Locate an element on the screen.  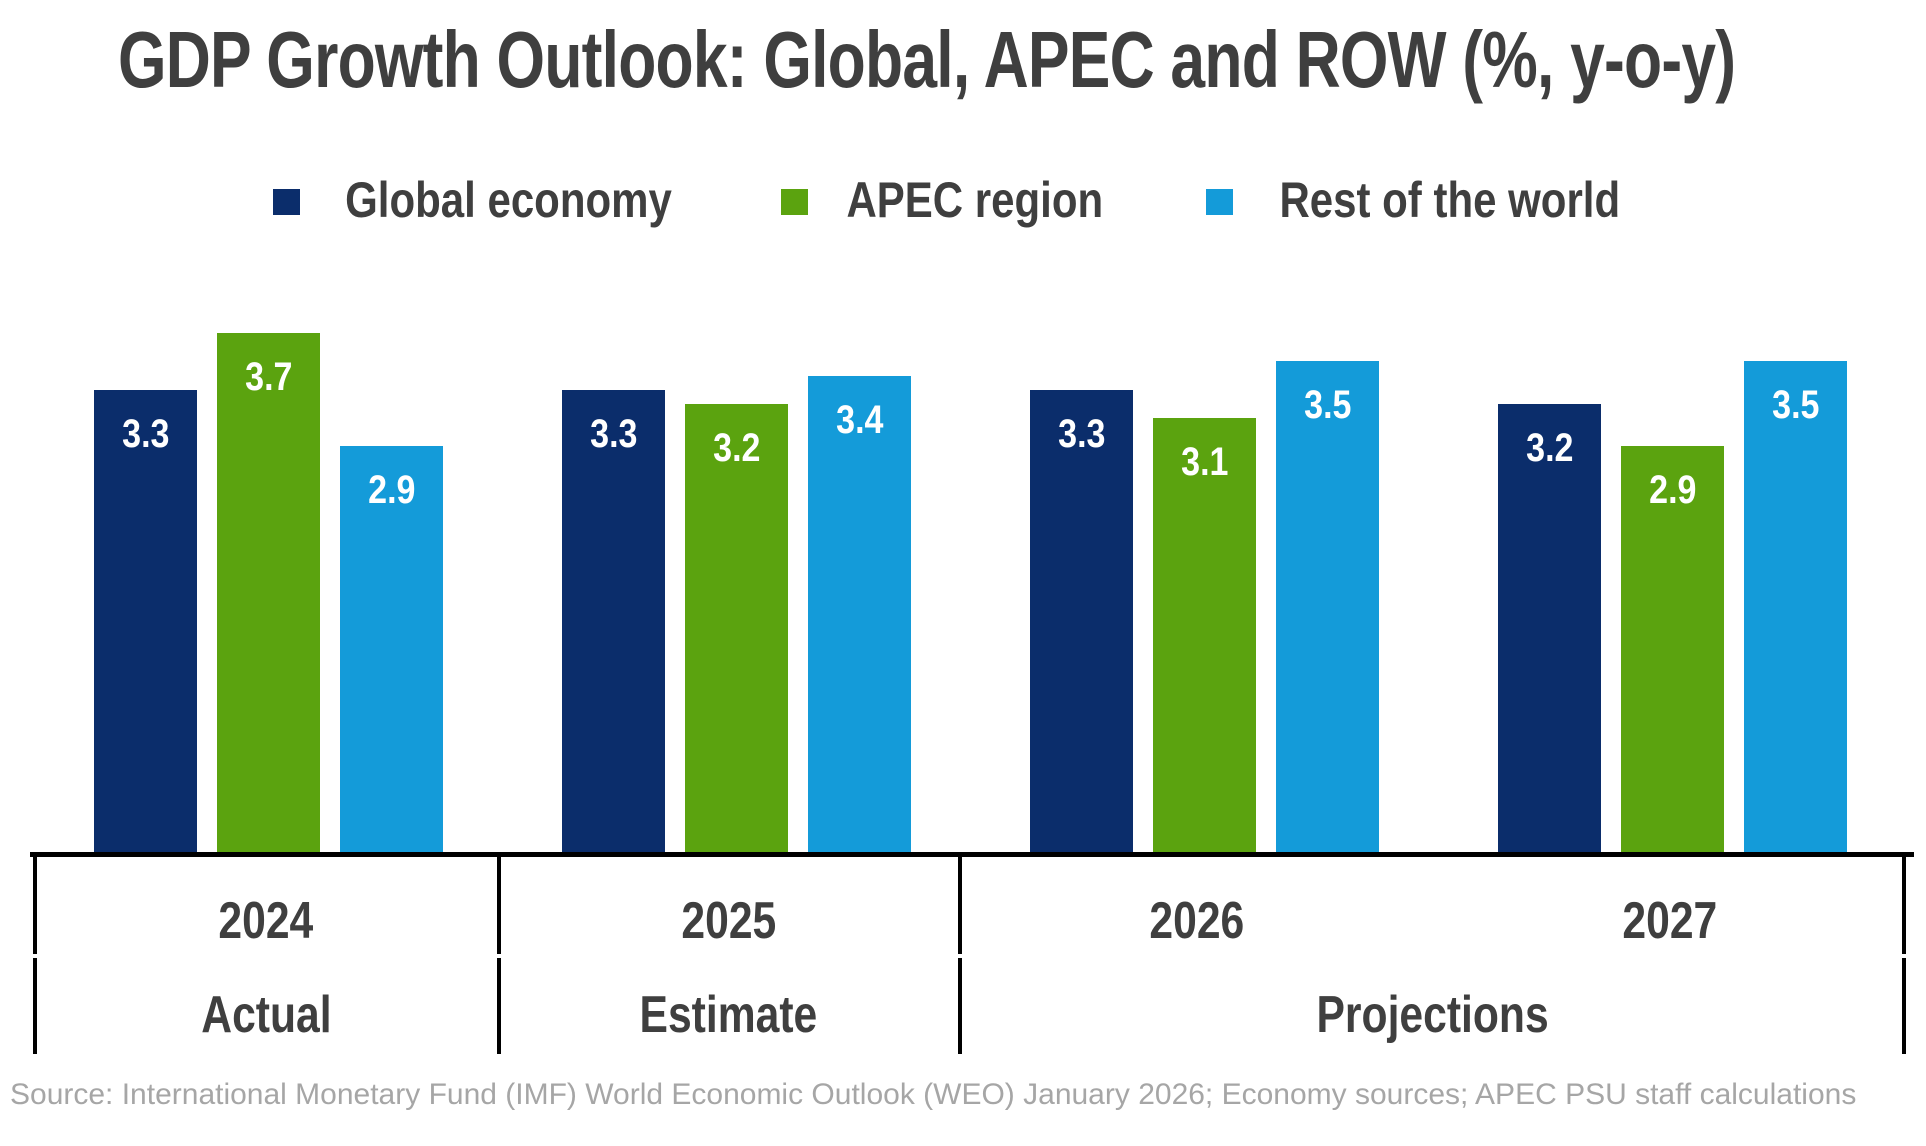
axis-divider-right is located at coordinates (1904, 905).